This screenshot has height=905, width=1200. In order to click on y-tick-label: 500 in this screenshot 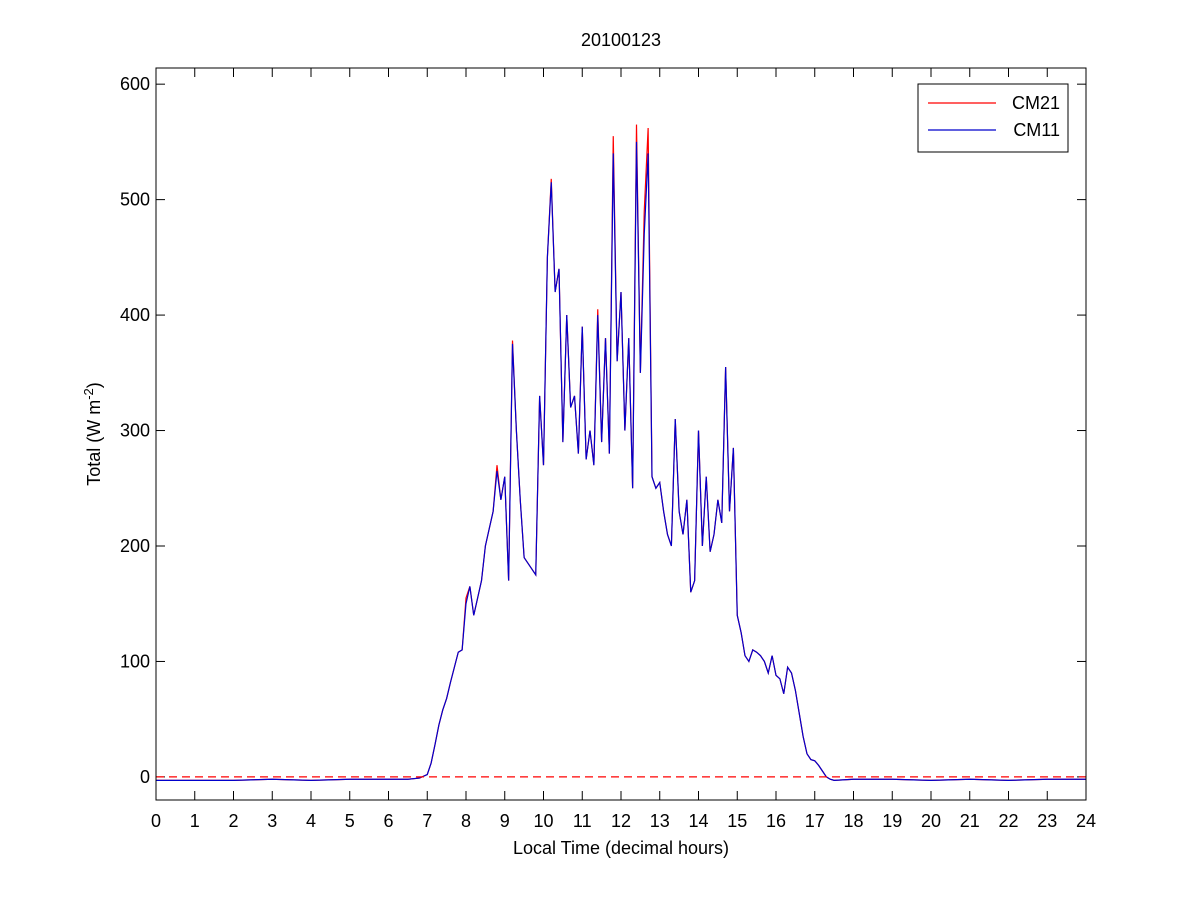, I will do `click(135, 200)`.